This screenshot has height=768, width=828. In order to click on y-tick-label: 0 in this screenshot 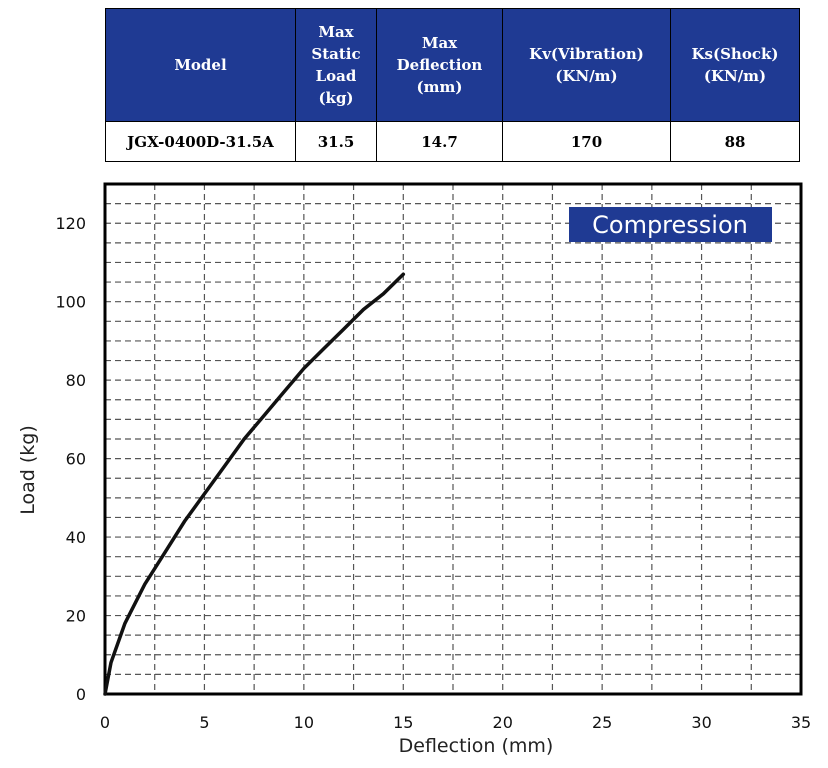, I will do `click(81, 694)`.